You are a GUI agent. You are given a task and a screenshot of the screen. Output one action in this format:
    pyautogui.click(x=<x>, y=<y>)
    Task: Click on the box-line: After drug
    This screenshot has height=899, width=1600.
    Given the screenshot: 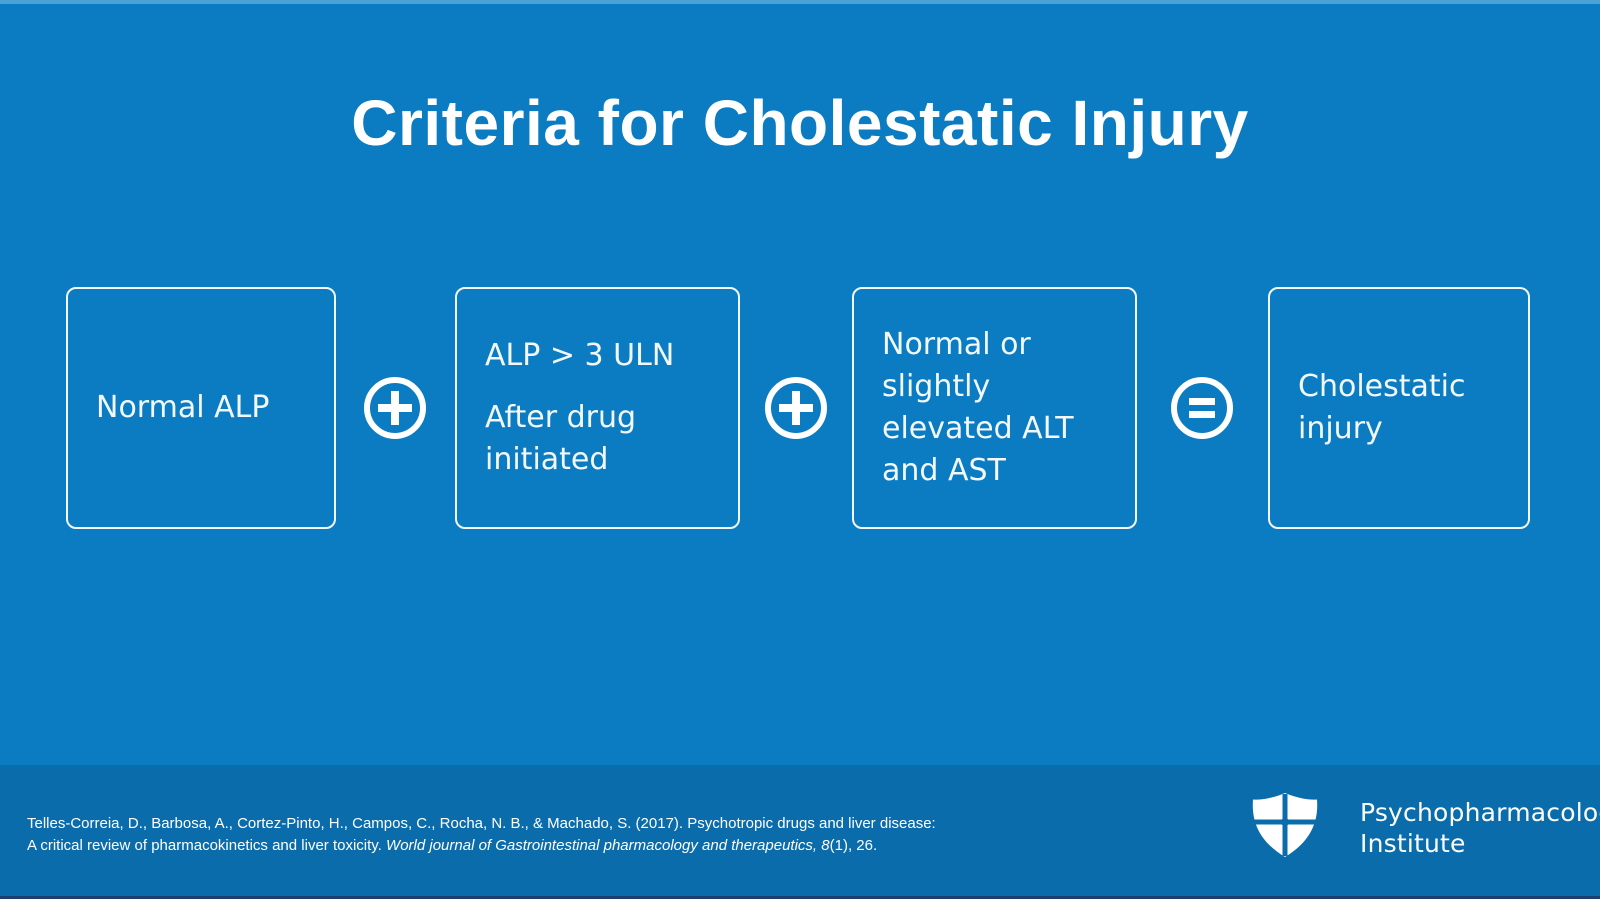 What is the action you would take?
    pyautogui.click(x=561, y=417)
    